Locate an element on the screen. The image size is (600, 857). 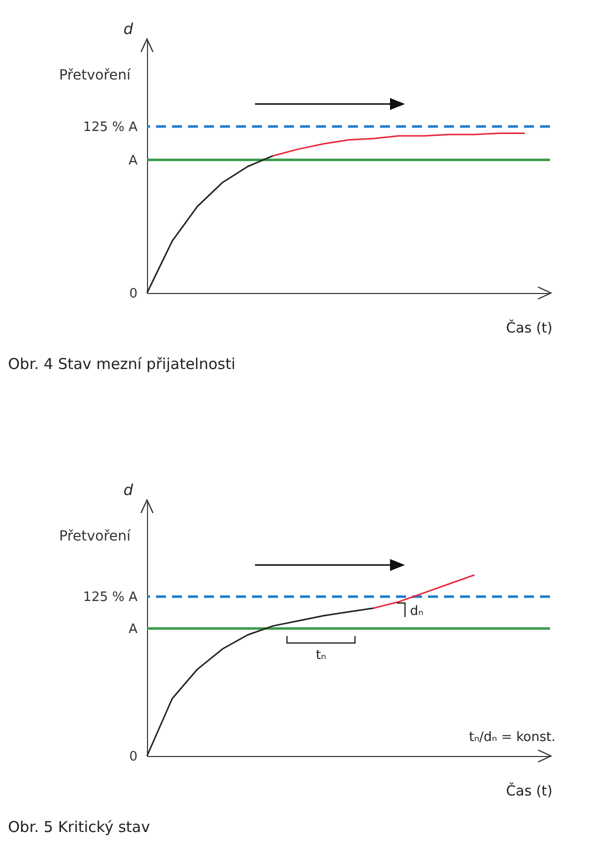
text: Obr. 4 Stav mezní přijatelnosti is located at coordinates (122, 364).